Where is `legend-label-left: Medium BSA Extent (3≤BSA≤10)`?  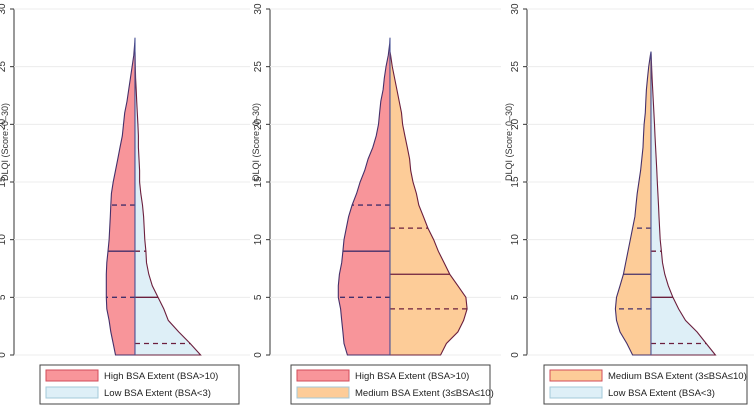
legend-label-left: Medium BSA Extent (3≤BSA≤10) is located at coordinates (677, 376).